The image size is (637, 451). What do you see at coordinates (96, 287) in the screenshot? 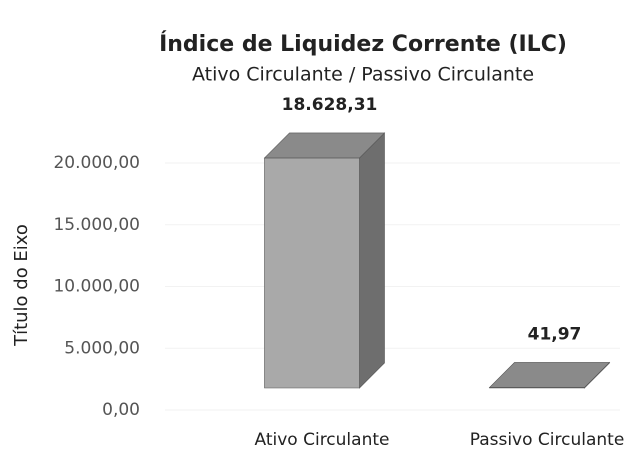
I see `y-tick-label: 10.000,00` at bounding box center [96, 287].